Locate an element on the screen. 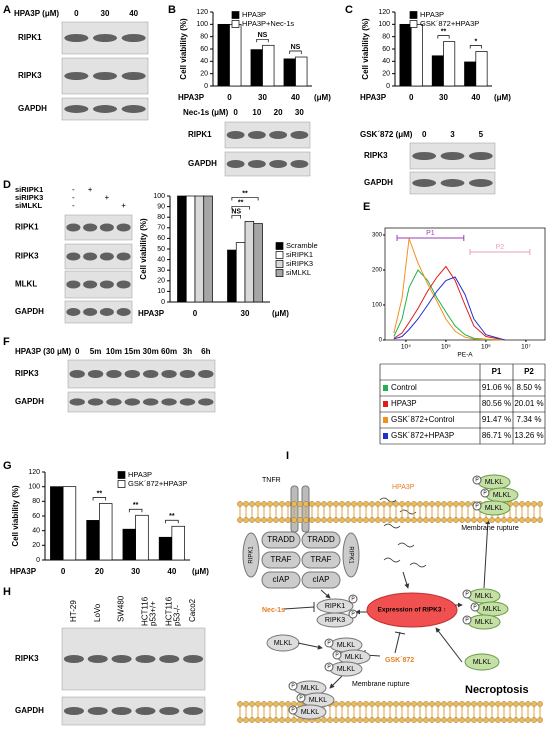  x-axis-label: HPA3P is located at coordinates (23, 571).